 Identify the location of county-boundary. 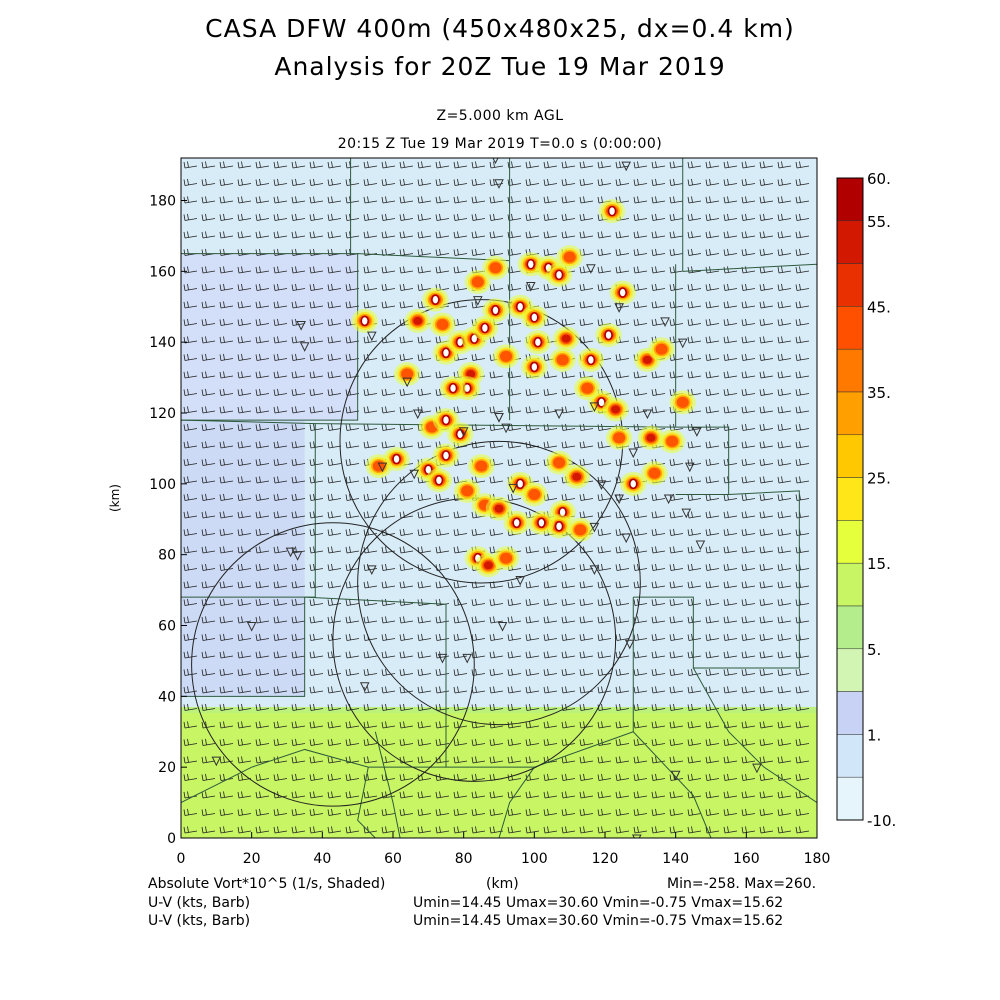
(433, 257).